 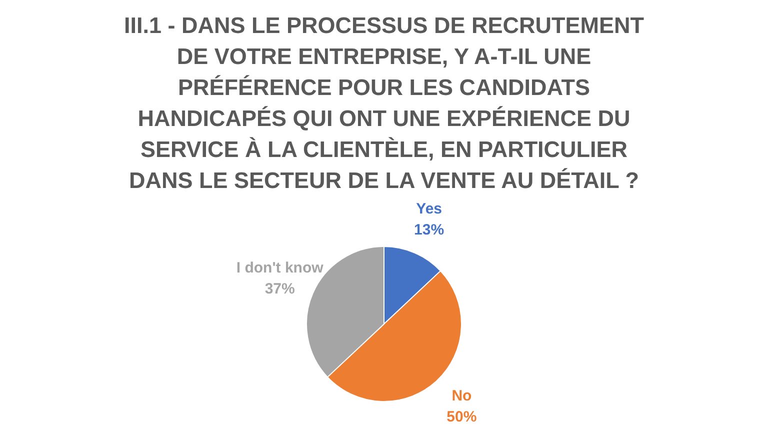 I want to click on slice-label: No, so click(x=462, y=395).